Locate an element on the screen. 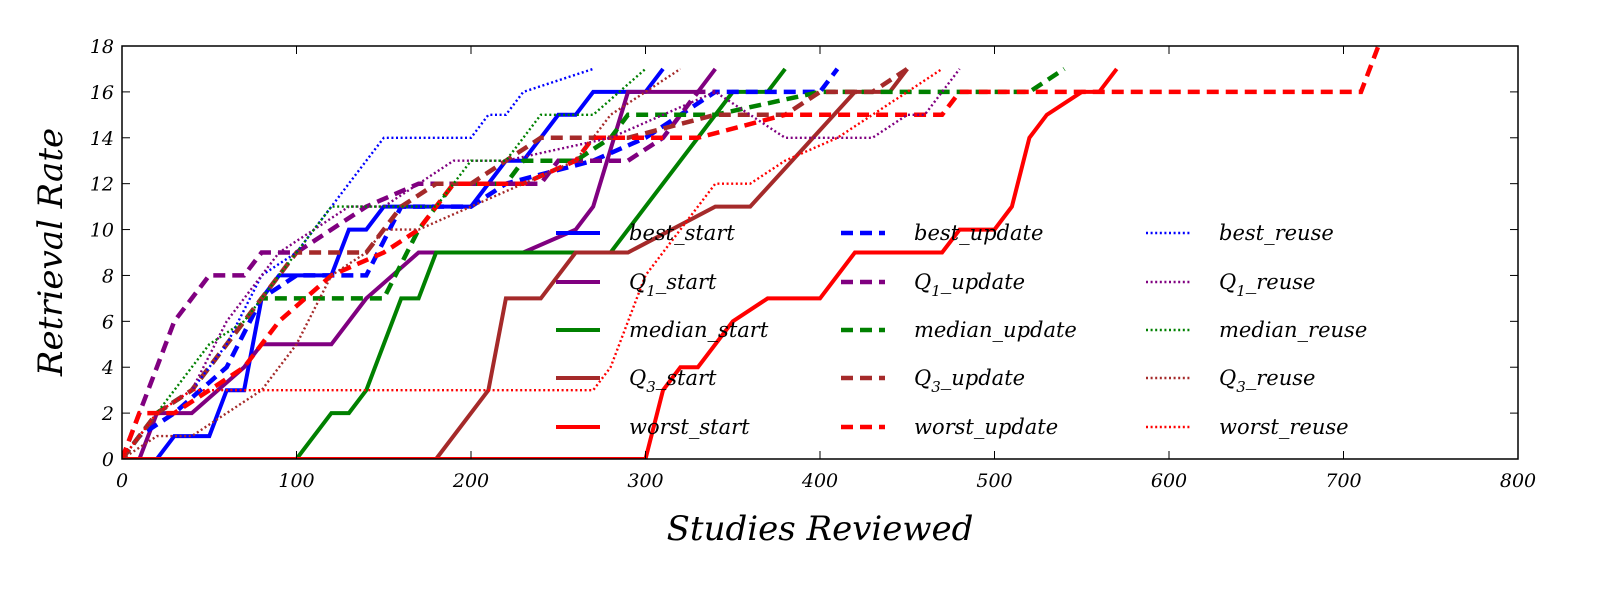 This screenshot has width=1600, height=600. legend-label: median_update is located at coordinates (995, 330).